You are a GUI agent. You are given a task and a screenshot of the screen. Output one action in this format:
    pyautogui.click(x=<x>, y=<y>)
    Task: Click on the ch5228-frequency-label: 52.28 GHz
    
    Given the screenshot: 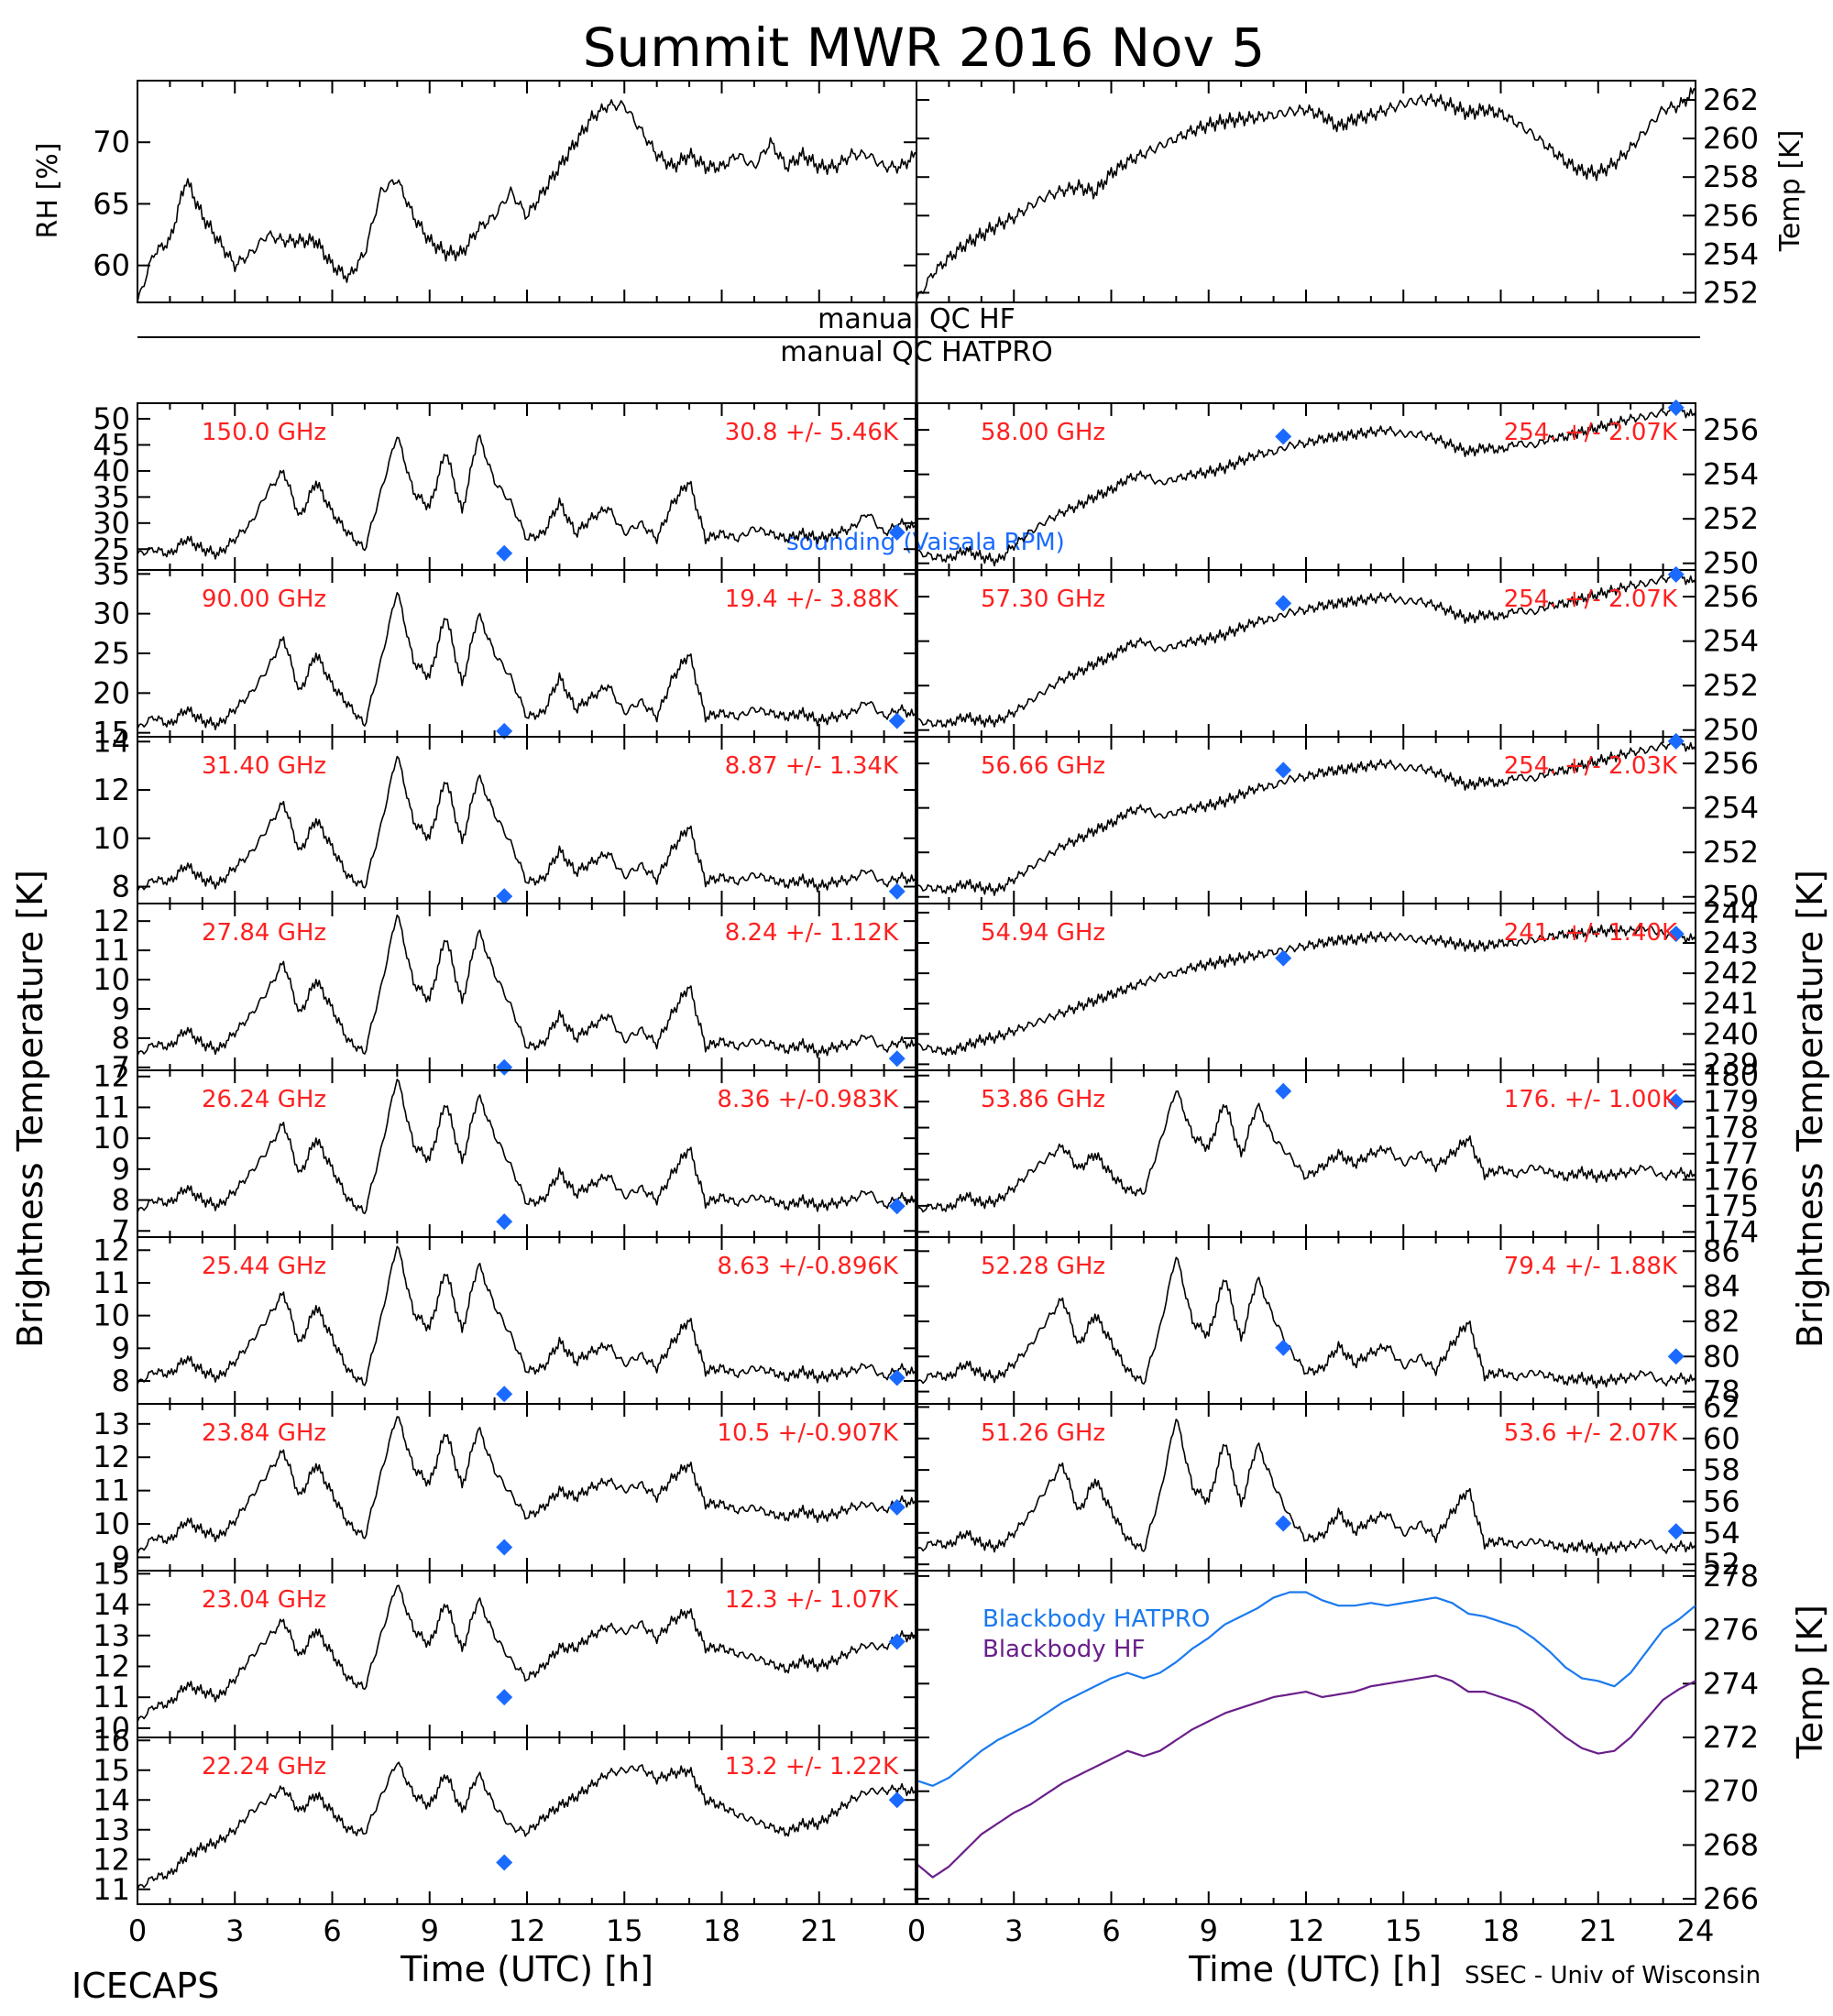 What is the action you would take?
    pyautogui.click(x=1043, y=1266)
    